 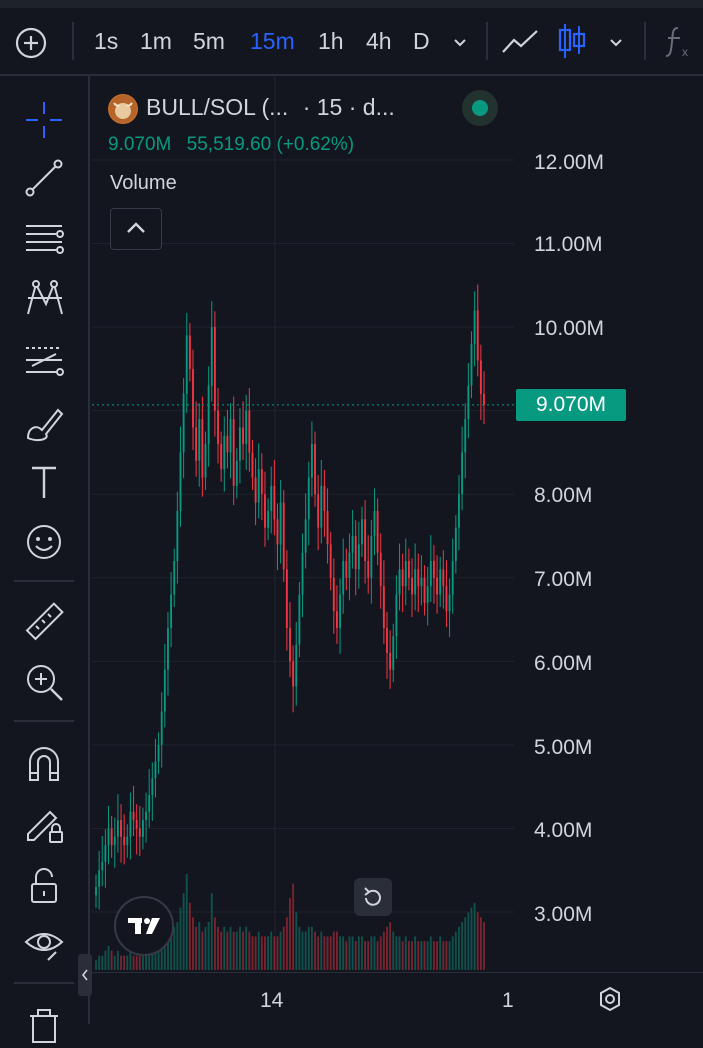 I want to click on tradingview-logo, so click(x=144, y=926).